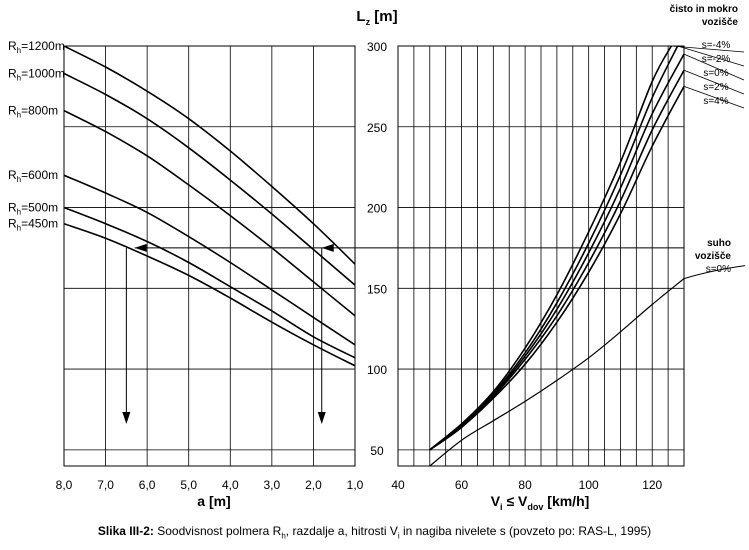  I want to click on right-series-label: s=-4%, so click(716, 45).